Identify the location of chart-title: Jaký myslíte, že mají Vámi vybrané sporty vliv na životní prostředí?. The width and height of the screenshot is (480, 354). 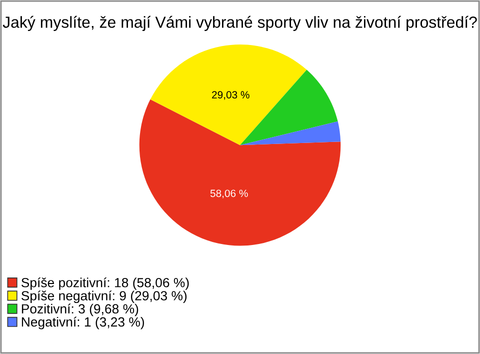
(239, 24).